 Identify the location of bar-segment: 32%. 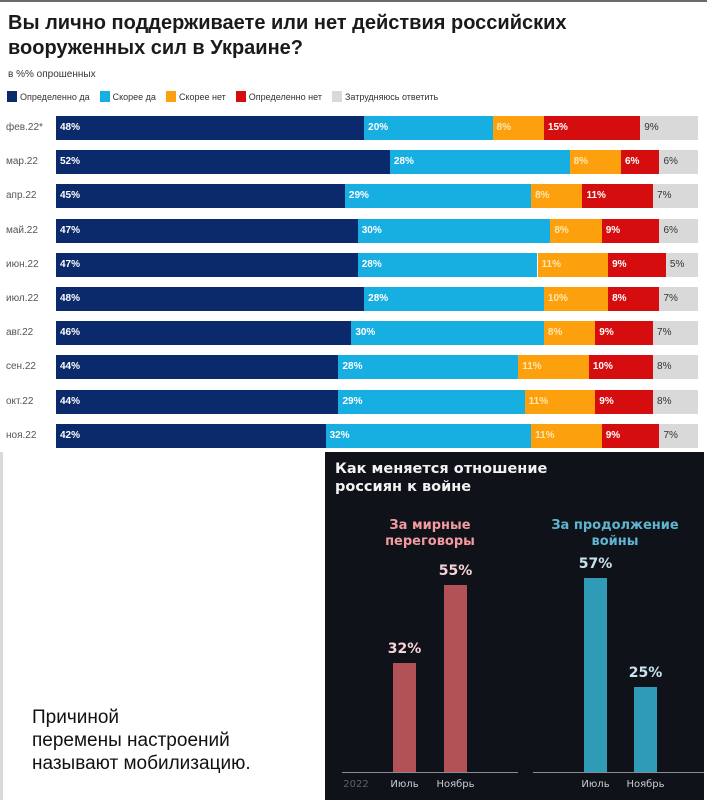
(428, 435).